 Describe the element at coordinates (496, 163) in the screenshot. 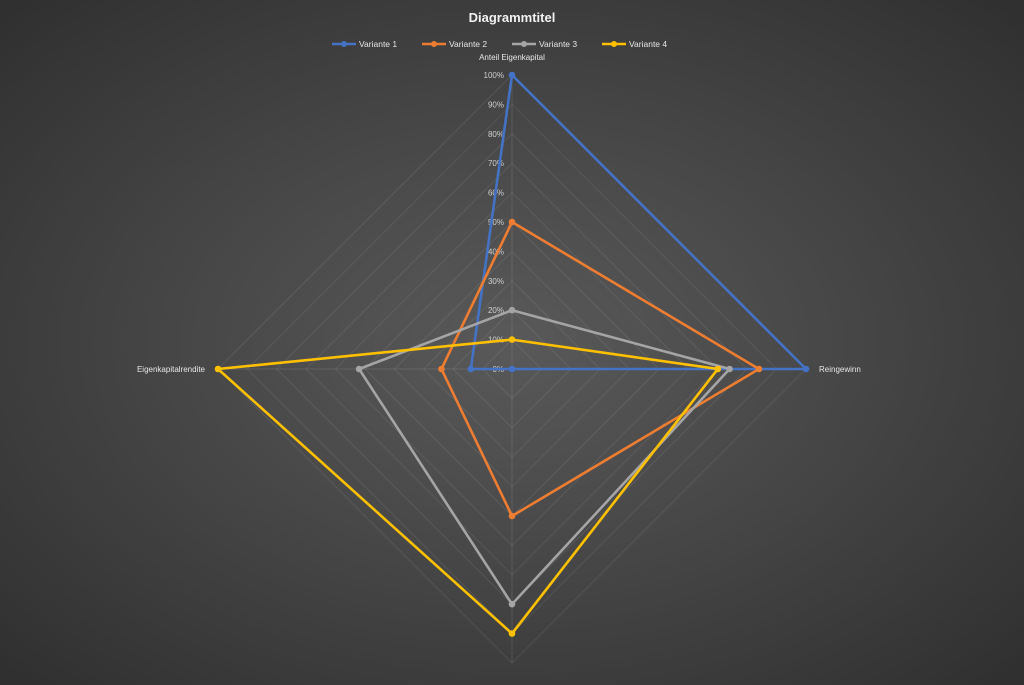

I see `tick-label: 70%` at that location.